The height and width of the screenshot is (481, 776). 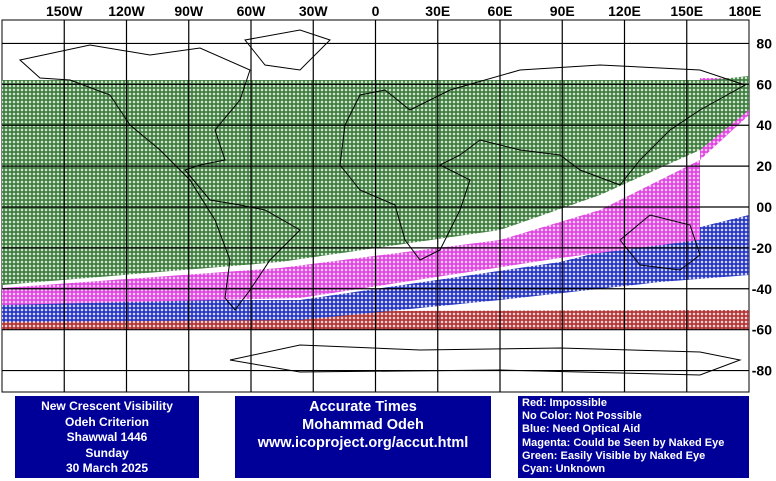 I want to click on lon-label: 90E, so click(x=562, y=11).